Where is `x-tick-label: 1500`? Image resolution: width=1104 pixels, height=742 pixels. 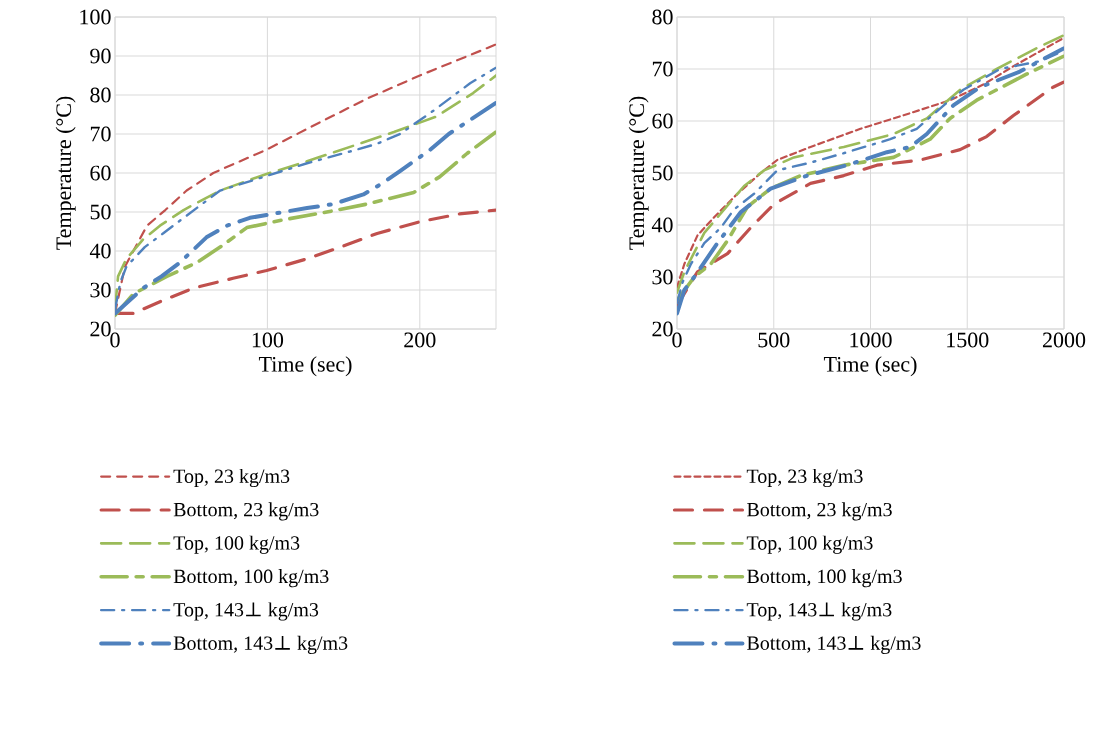 x-tick-label: 1500 is located at coordinates (968, 340).